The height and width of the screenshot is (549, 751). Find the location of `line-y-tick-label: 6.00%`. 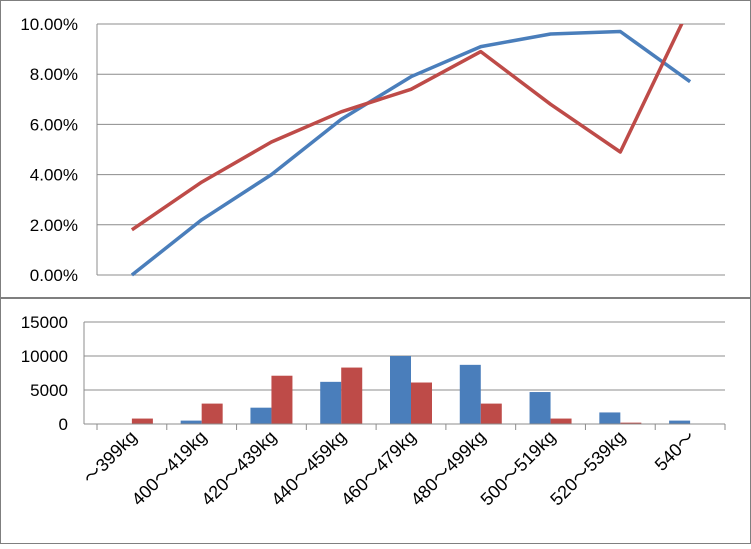

line-y-tick-label: 6.00% is located at coordinates (54, 124).